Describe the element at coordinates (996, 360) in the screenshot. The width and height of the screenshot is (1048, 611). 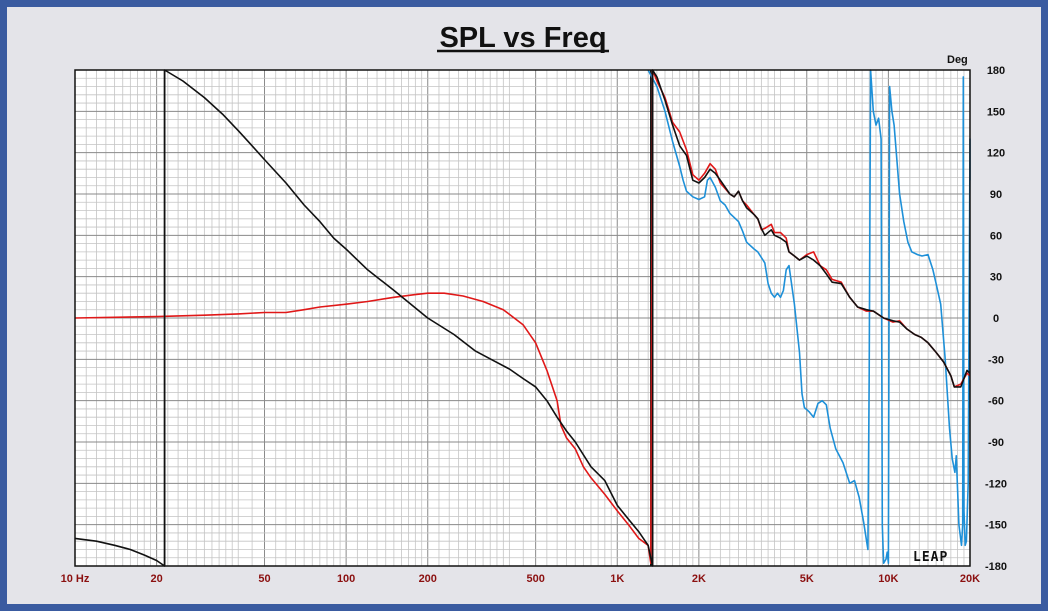
I see `y-tick-label-7: -30` at that location.